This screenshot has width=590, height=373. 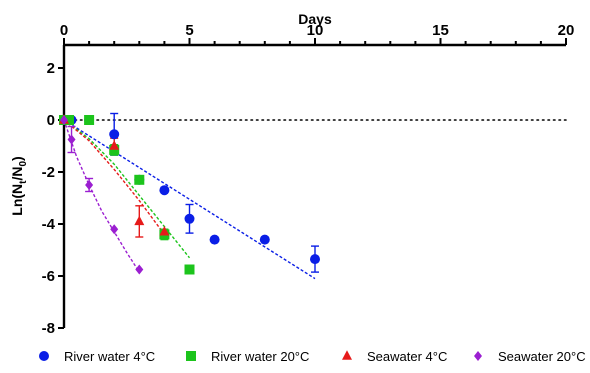 I want to click on seawater-4c-fit-line, so click(x=114, y=177).